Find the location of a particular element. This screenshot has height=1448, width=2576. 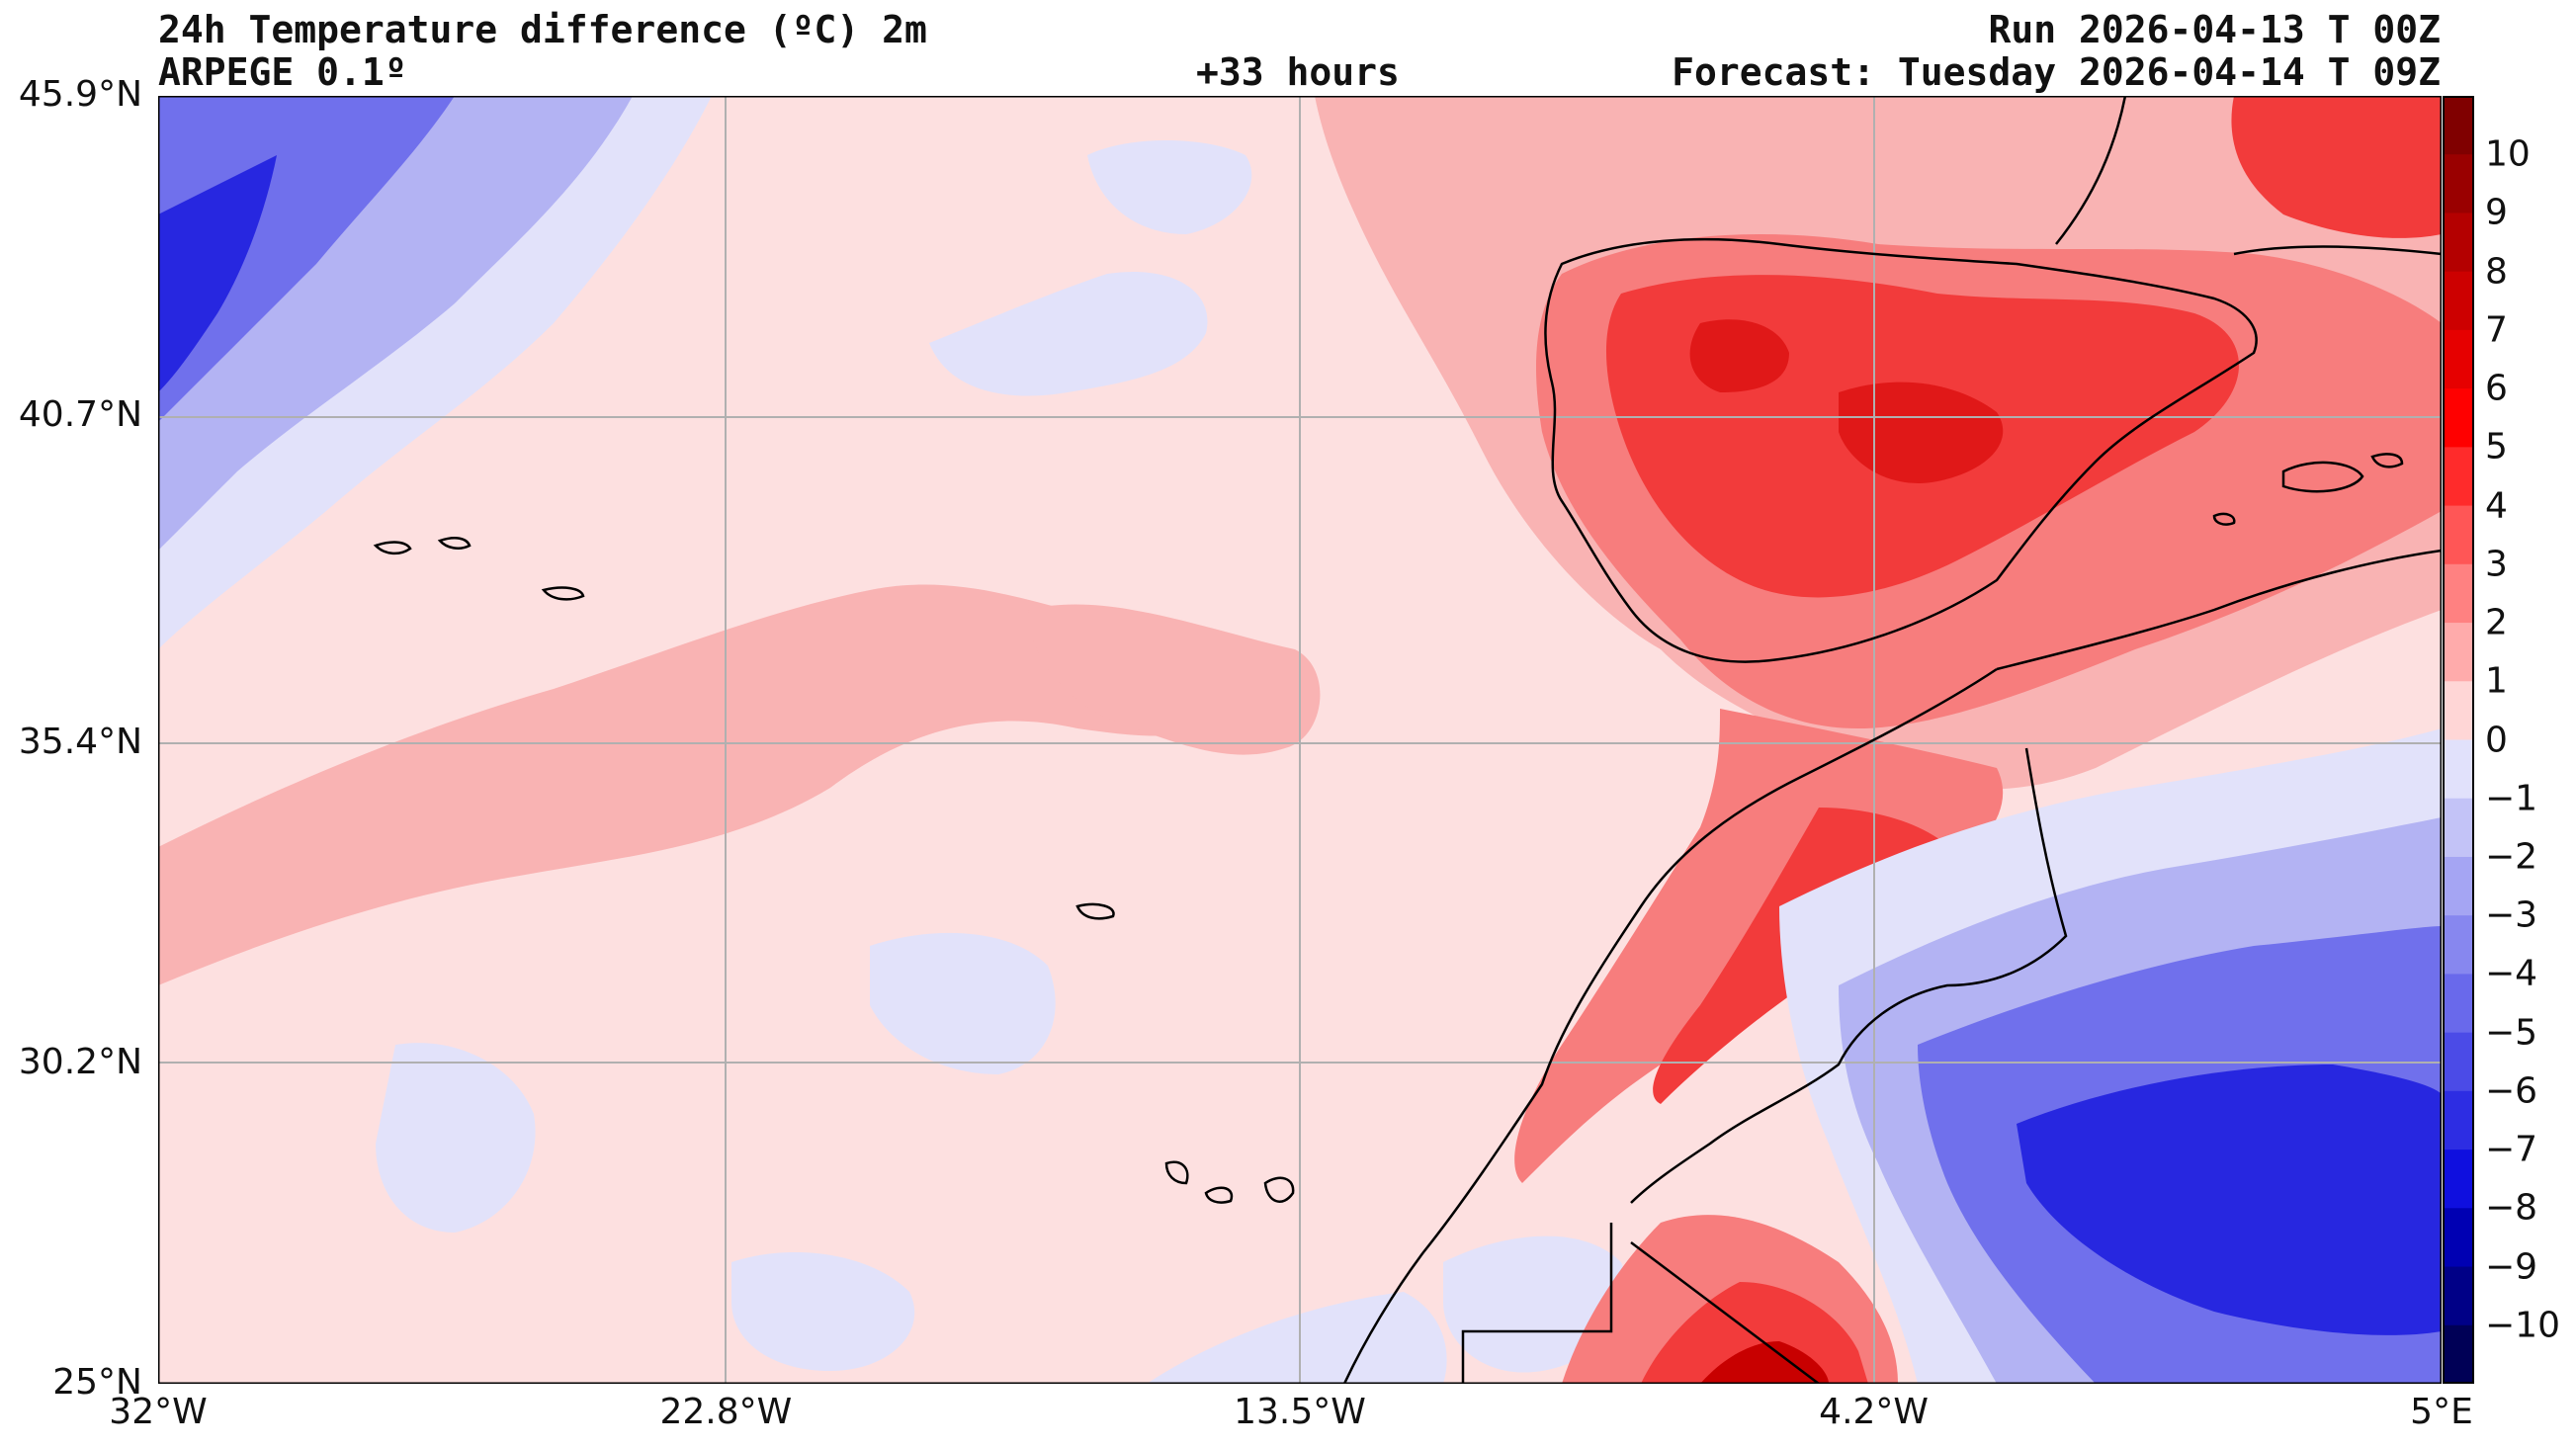

colorbar-tick-label: 6 is located at coordinates (2496, 388).